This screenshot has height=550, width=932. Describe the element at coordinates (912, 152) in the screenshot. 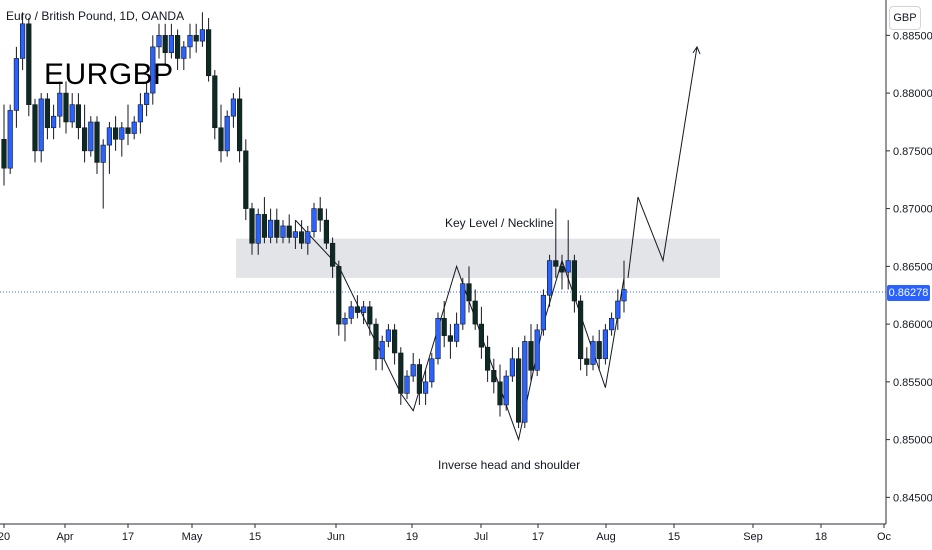

I see `y-tick-label: 0.87500` at that location.